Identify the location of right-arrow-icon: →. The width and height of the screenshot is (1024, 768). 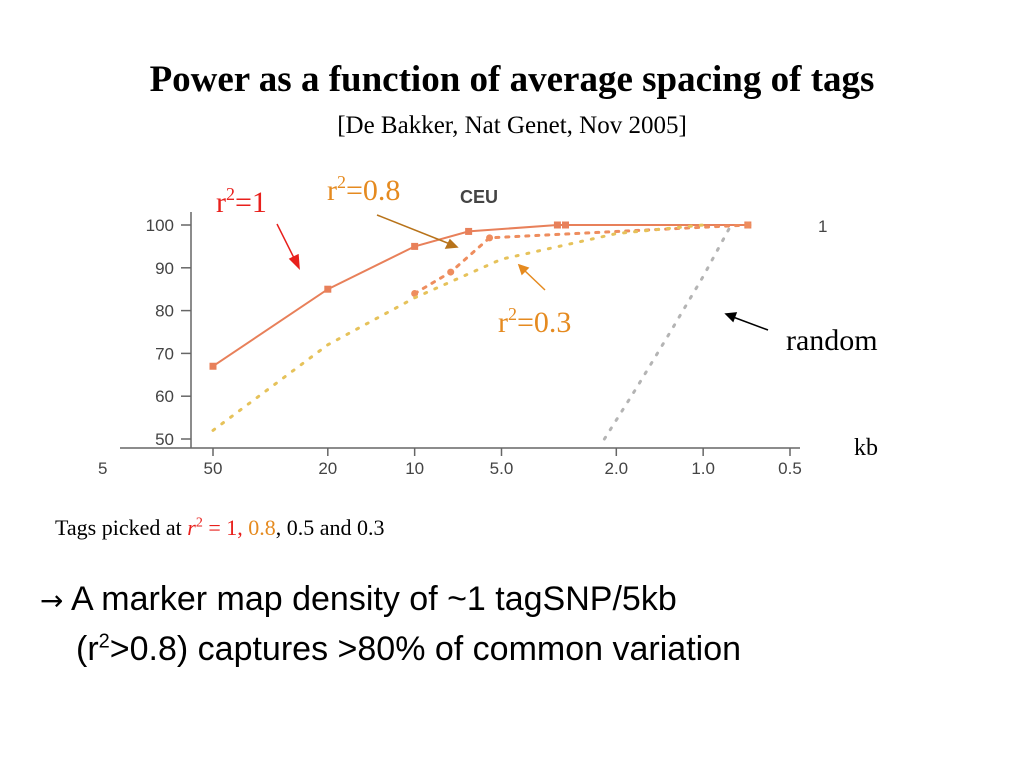
(52, 600).